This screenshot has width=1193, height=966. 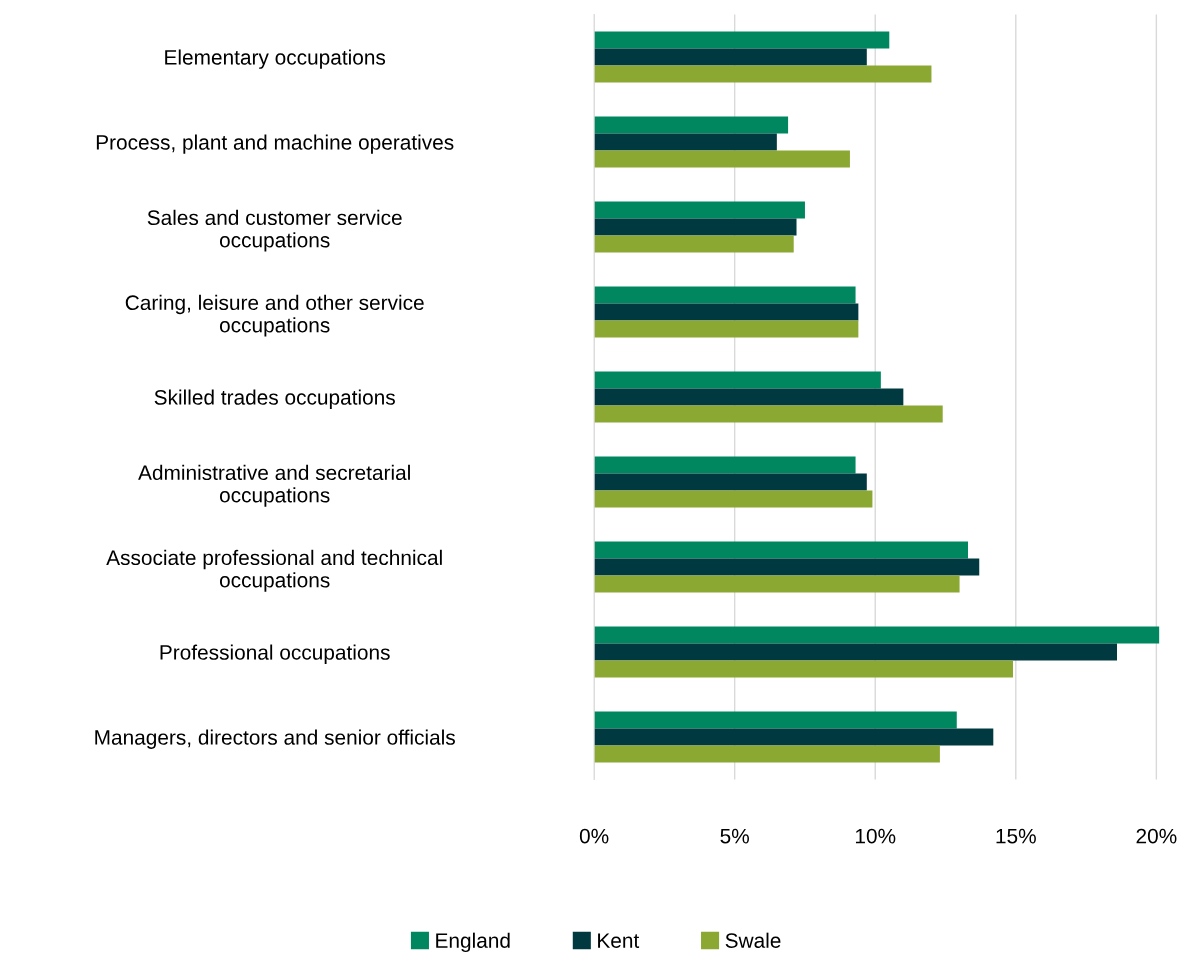 I want to click on y-tick-label: Administrative and secretarial occupations, so click(x=274, y=485).